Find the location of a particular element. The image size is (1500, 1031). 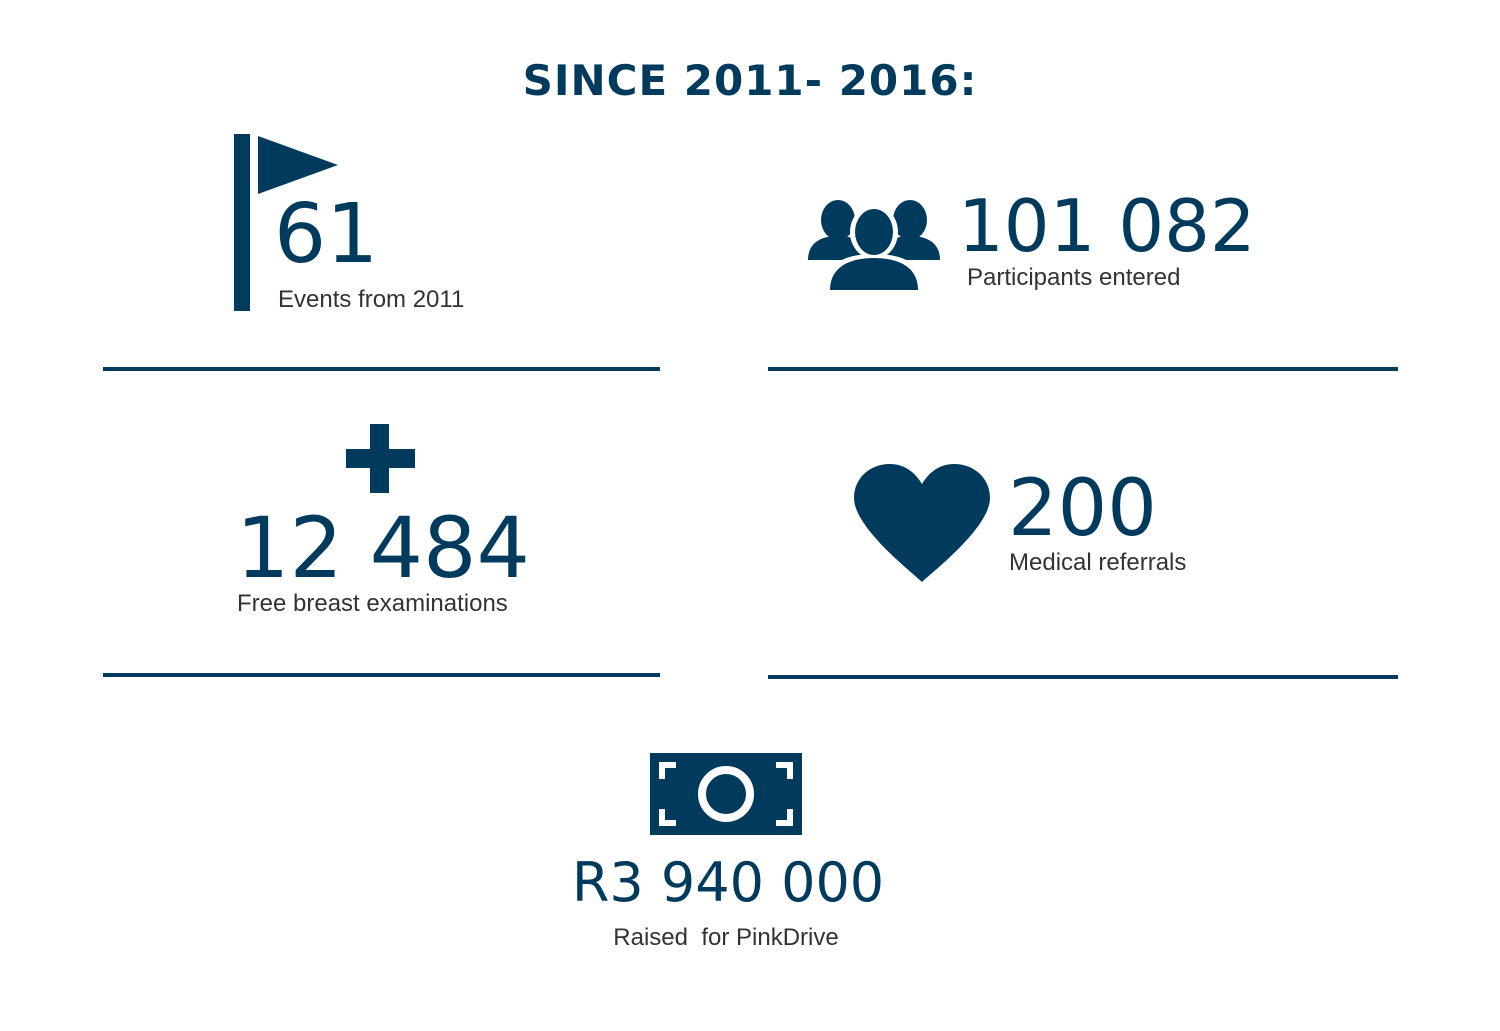

flag-icon is located at coordinates (289, 224).